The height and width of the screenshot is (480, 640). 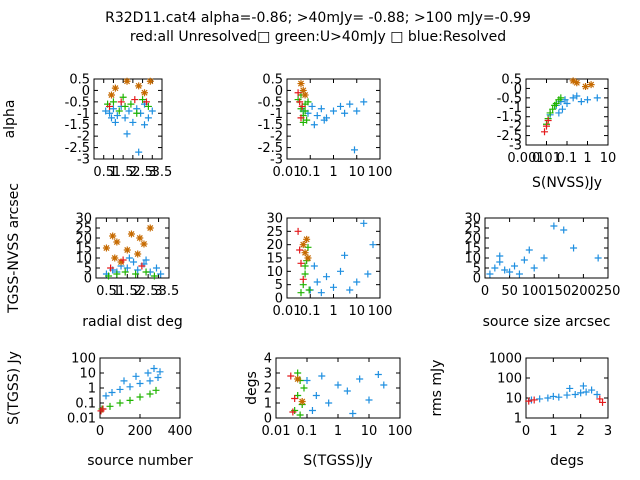 I want to click on x-tick-label: 0.5, so click(x=103, y=172).